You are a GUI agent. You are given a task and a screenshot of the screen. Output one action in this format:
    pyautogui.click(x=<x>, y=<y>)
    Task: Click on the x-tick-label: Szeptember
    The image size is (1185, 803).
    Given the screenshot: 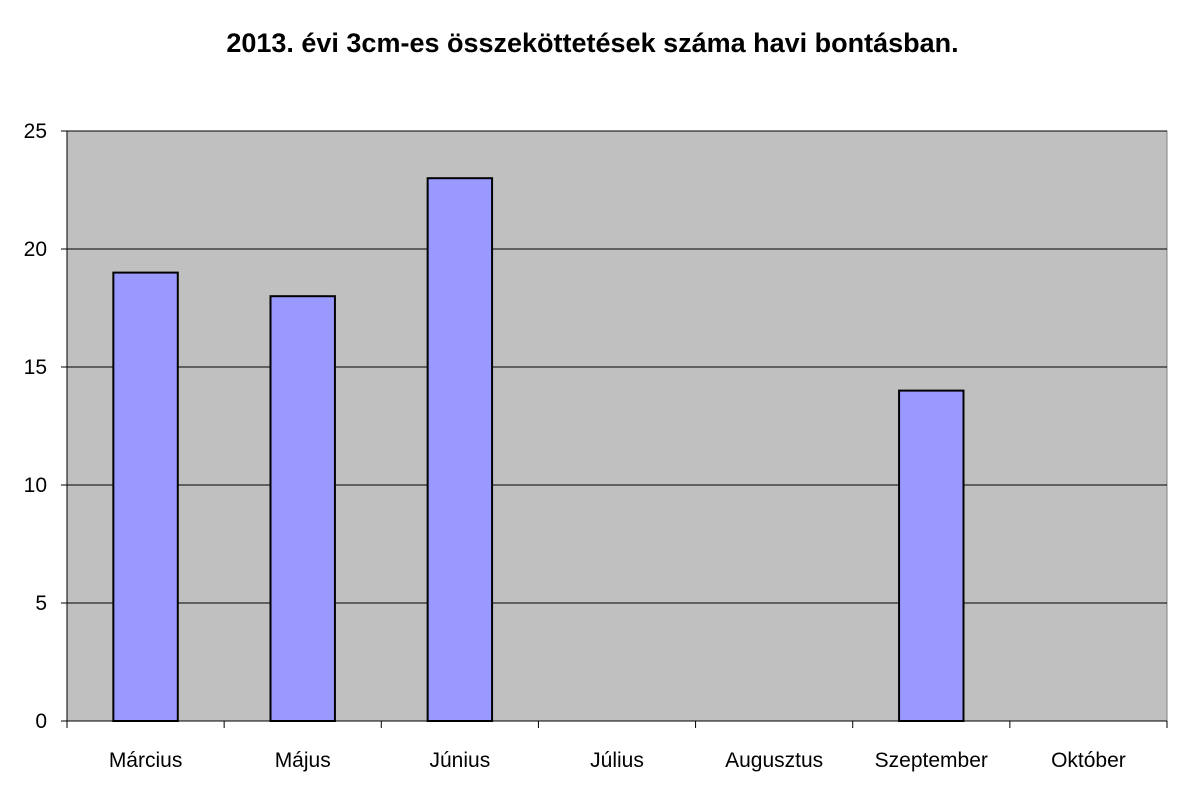 What is the action you would take?
    pyautogui.click(x=931, y=760)
    